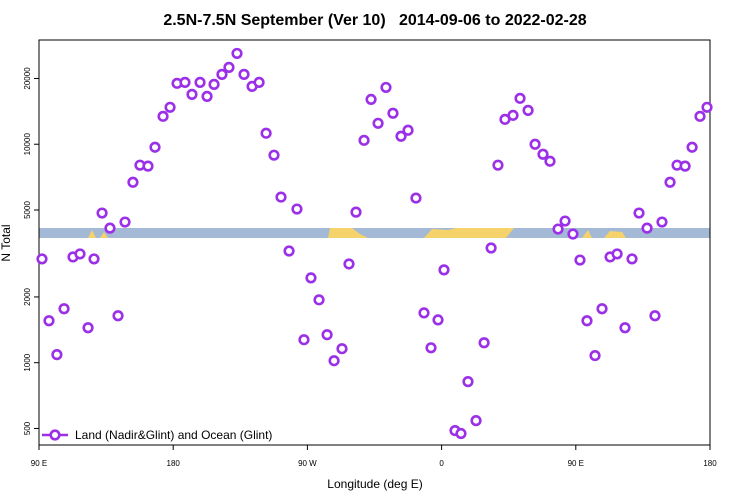 The height and width of the screenshot is (500, 750). I want to click on land-patch, so click(357, 233).